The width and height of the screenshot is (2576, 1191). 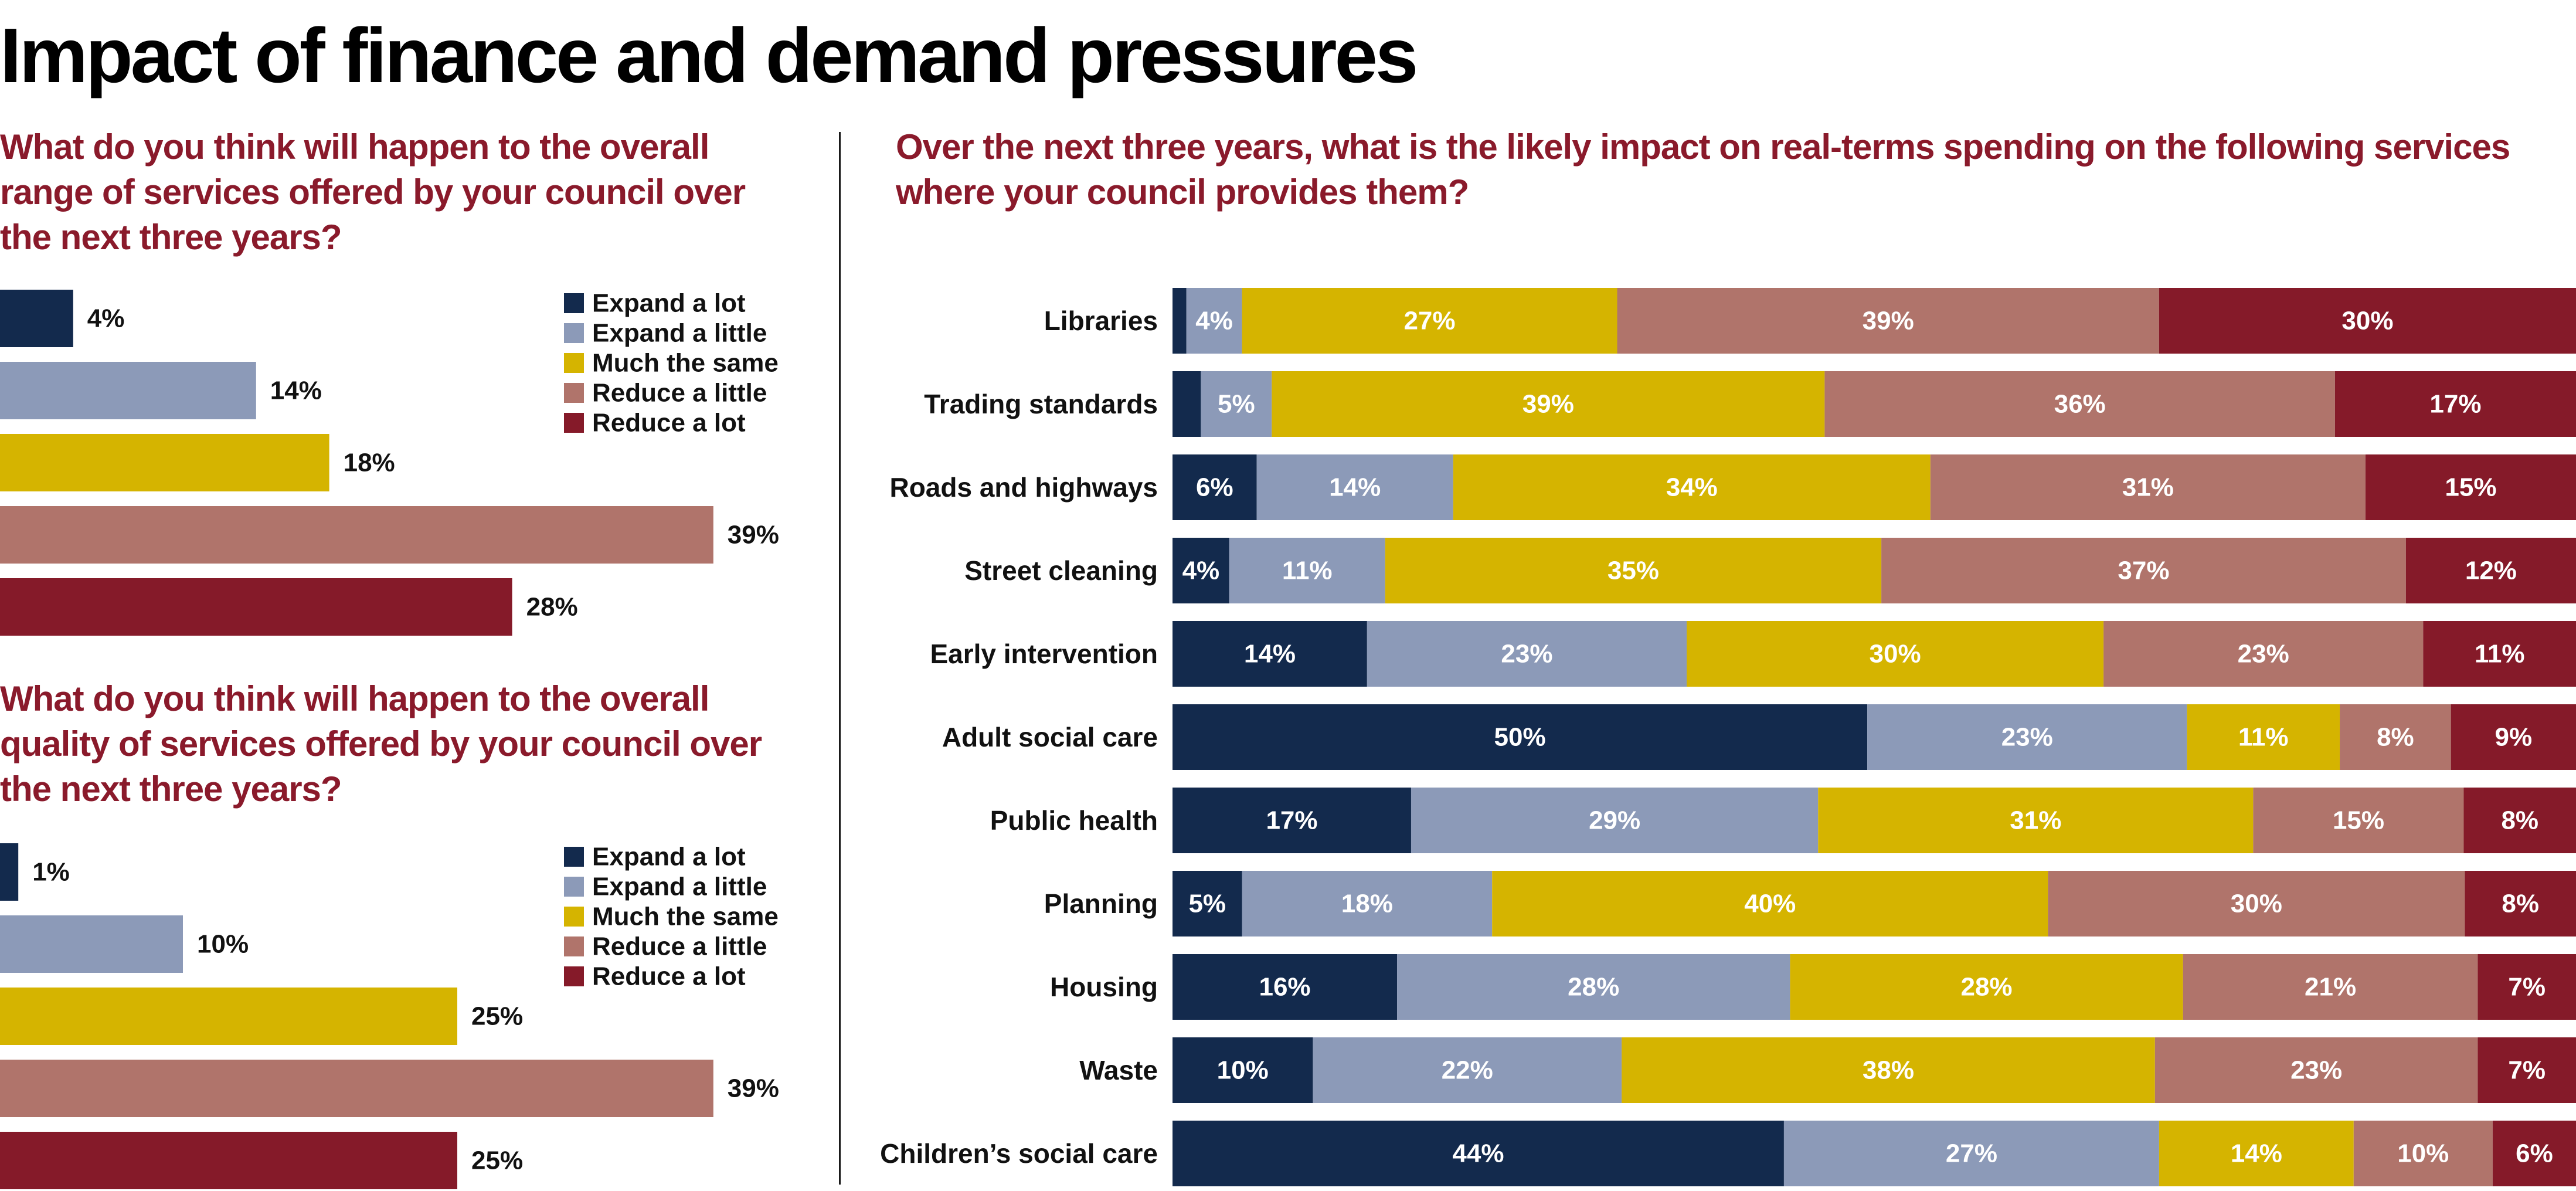 What do you see at coordinates (1285, 987) in the screenshot?
I see `segment-housing-expand-a-lot` at bounding box center [1285, 987].